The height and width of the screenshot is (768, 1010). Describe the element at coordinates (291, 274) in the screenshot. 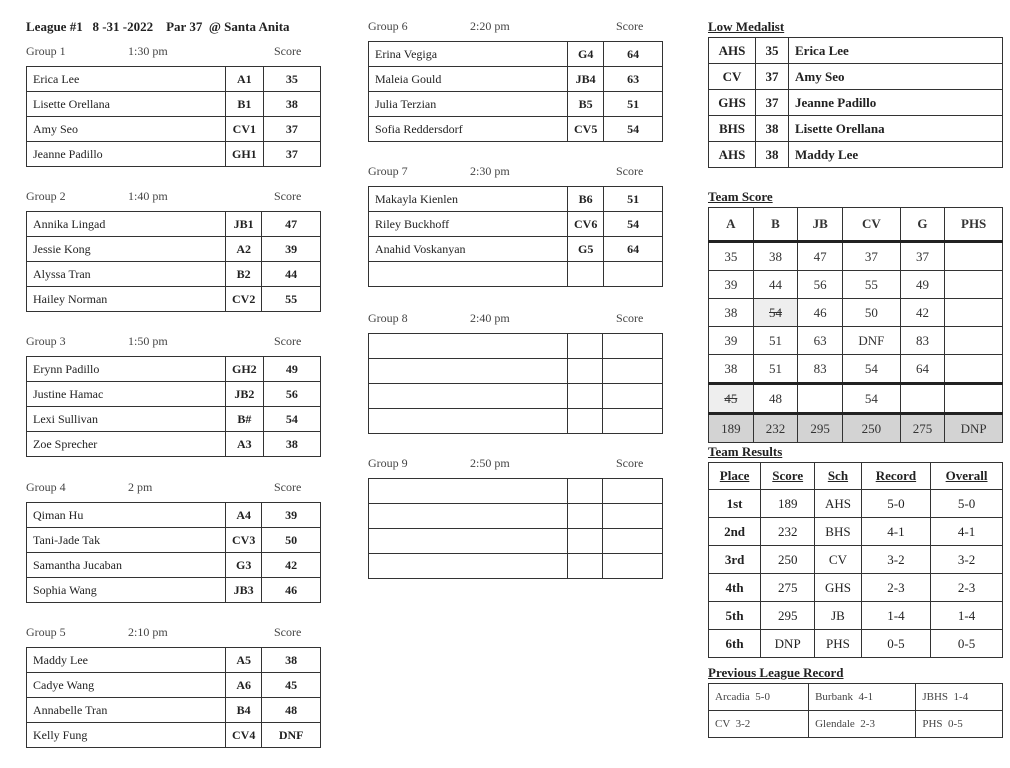

I see `player-score: 44` at that location.